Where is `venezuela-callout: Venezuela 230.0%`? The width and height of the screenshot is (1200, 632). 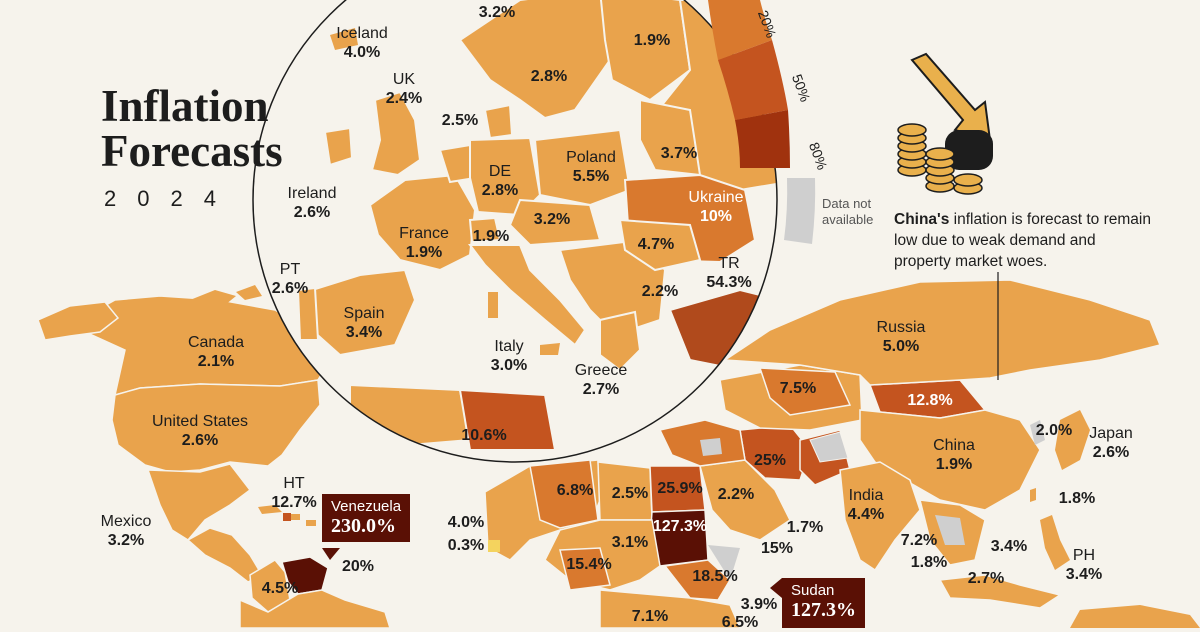 venezuela-callout: Venezuela 230.0% is located at coordinates (366, 518).